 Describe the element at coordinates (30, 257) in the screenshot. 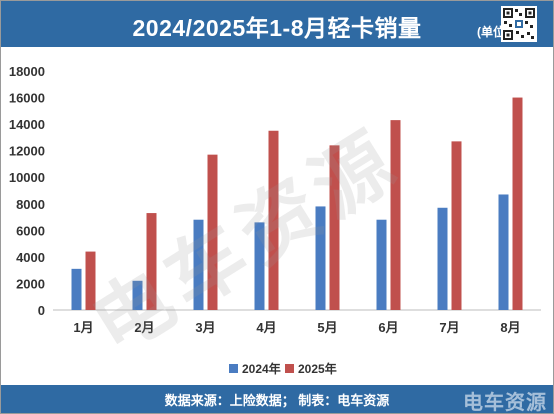

I see `y-tick-label: 4000` at that location.